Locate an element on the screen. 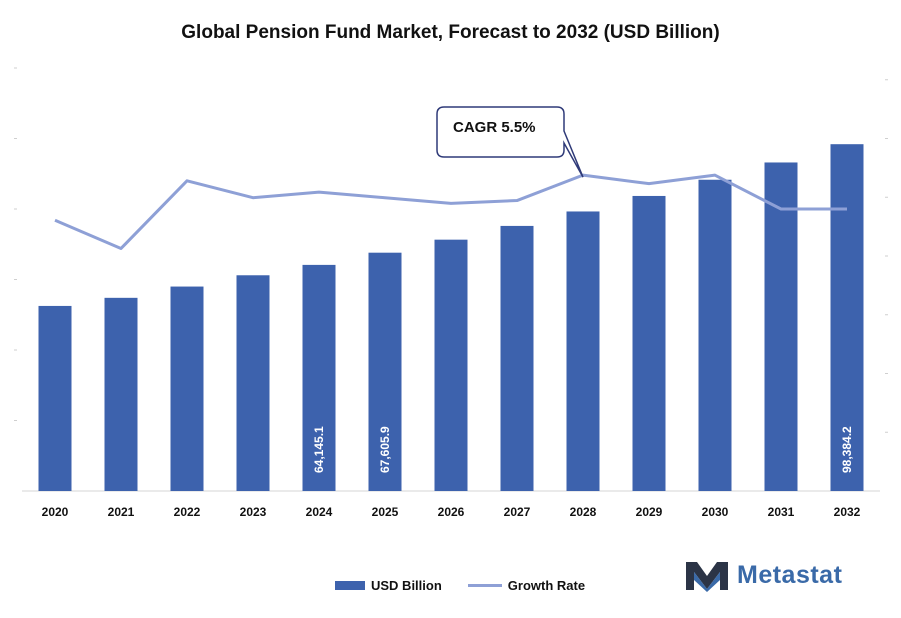 The image size is (901, 618). bar-2021 is located at coordinates (121, 394).